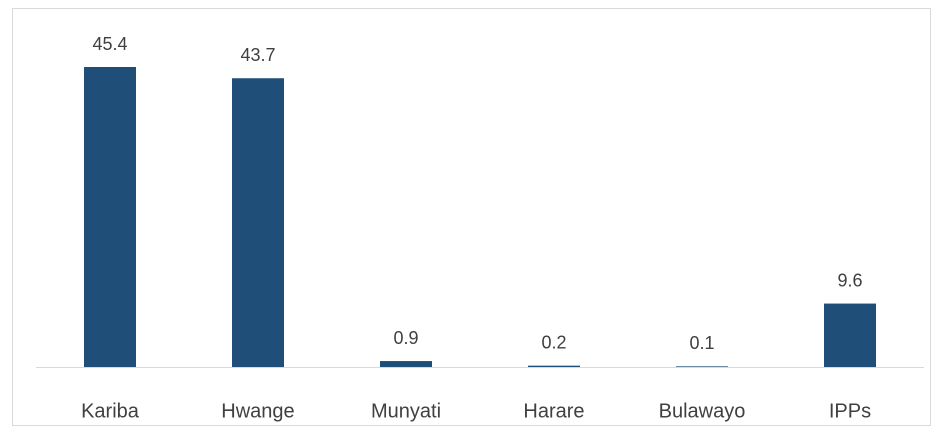  What do you see at coordinates (701, 343) in the screenshot?
I see `value-label: 0.1` at bounding box center [701, 343].